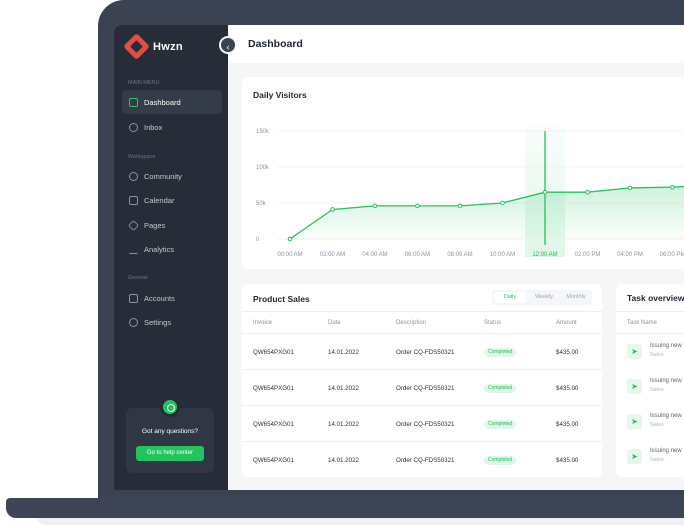  Describe the element at coordinates (263, 132) in the screenshot. I see `y-tick-label: 150k` at that location.